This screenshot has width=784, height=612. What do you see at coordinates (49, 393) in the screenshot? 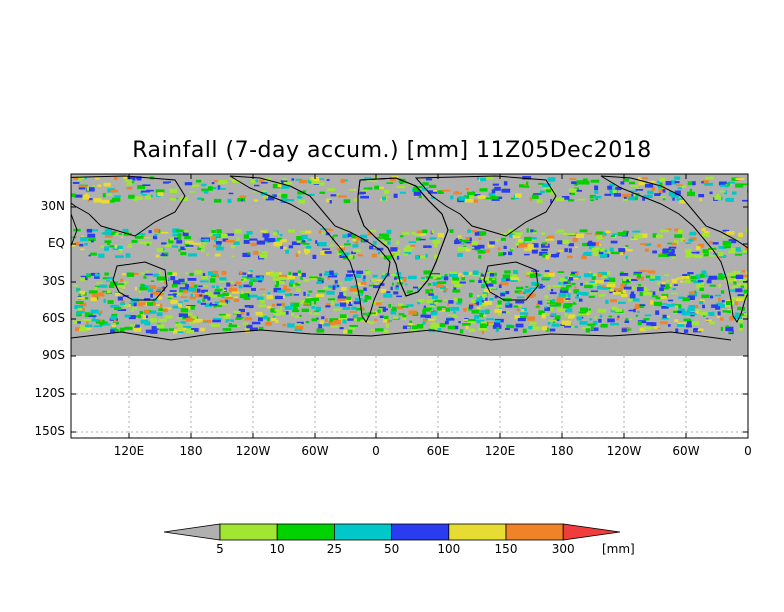
I see `y-tick-label: 120S` at bounding box center [49, 393].